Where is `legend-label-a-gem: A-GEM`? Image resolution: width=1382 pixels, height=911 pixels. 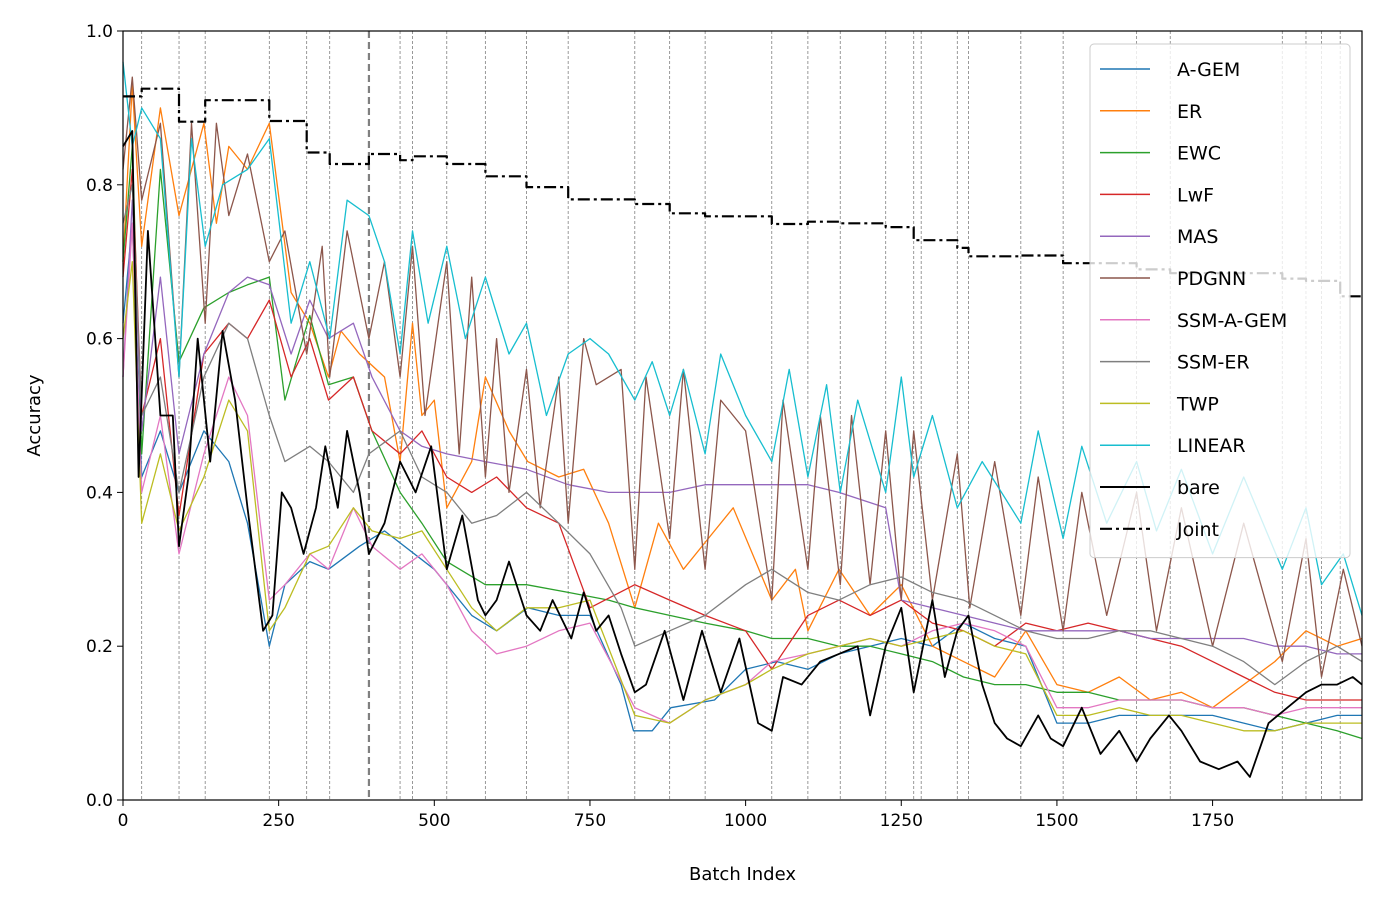 legend-label-a-gem: A-GEM is located at coordinates (1208, 70).